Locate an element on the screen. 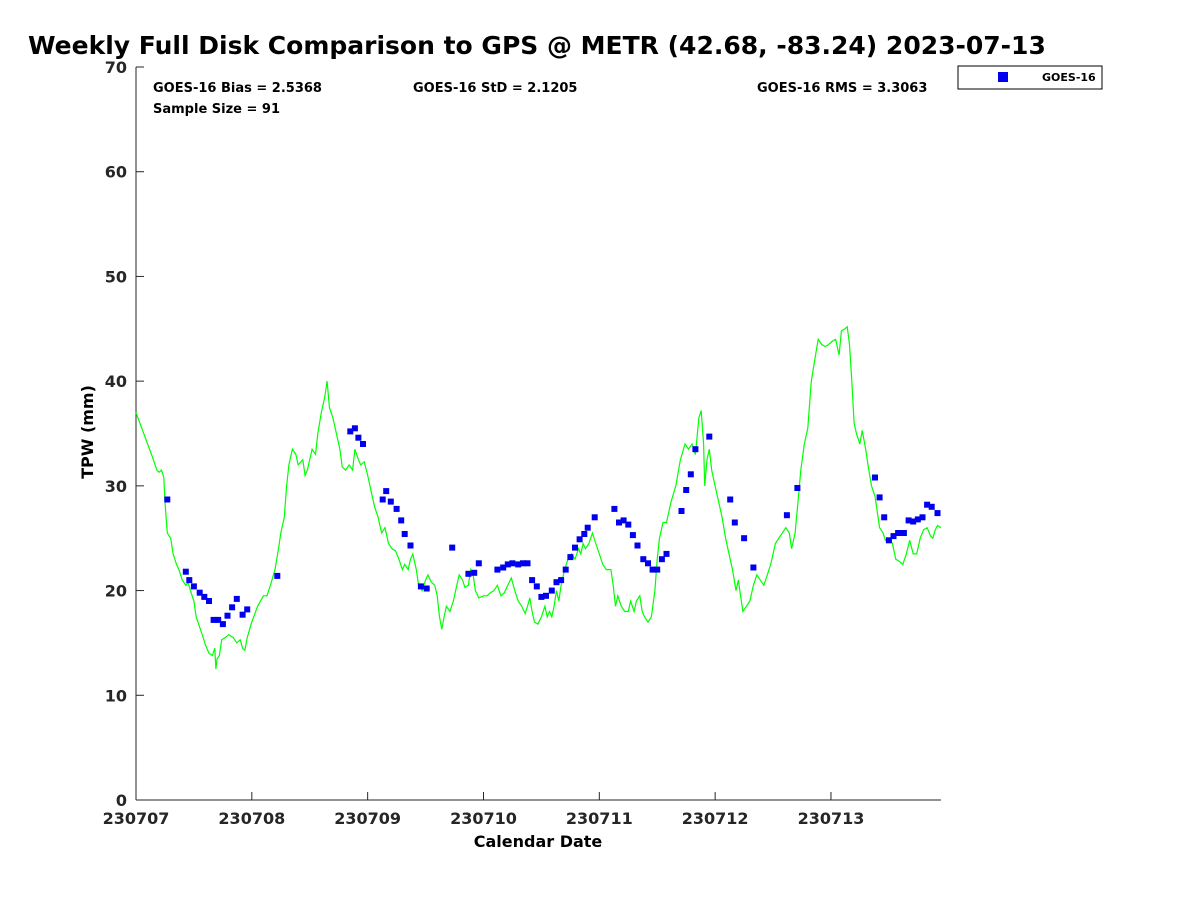 Image resolution: width=1200 pixels, height=900 pixels. y-axis-label: TPW (mm) is located at coordinates (87, 432).